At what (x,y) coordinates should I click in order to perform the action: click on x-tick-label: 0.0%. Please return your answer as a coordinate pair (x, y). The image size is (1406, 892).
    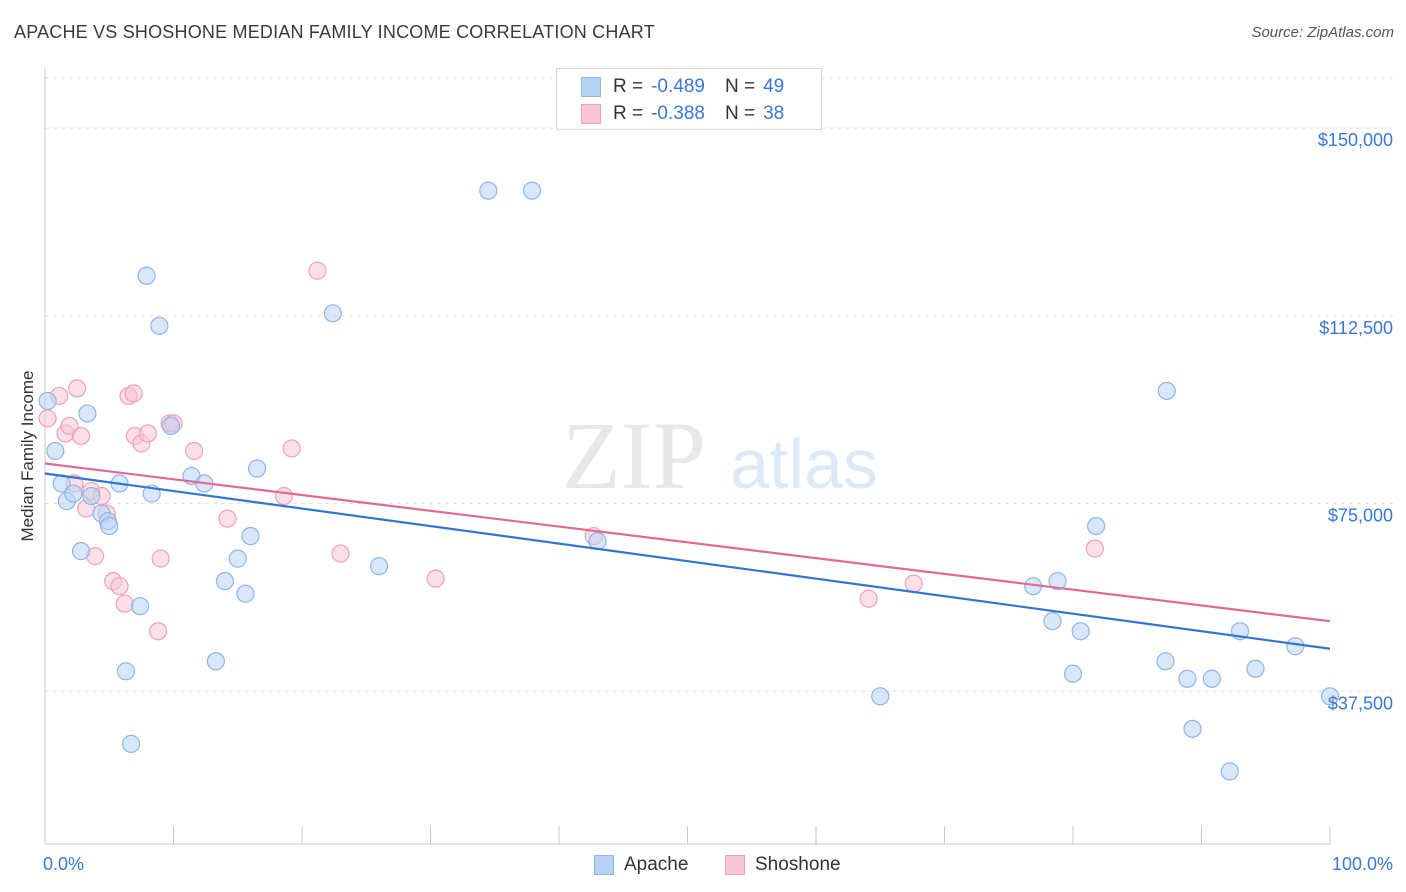
    Looking at the image, I should click on (63, 864).